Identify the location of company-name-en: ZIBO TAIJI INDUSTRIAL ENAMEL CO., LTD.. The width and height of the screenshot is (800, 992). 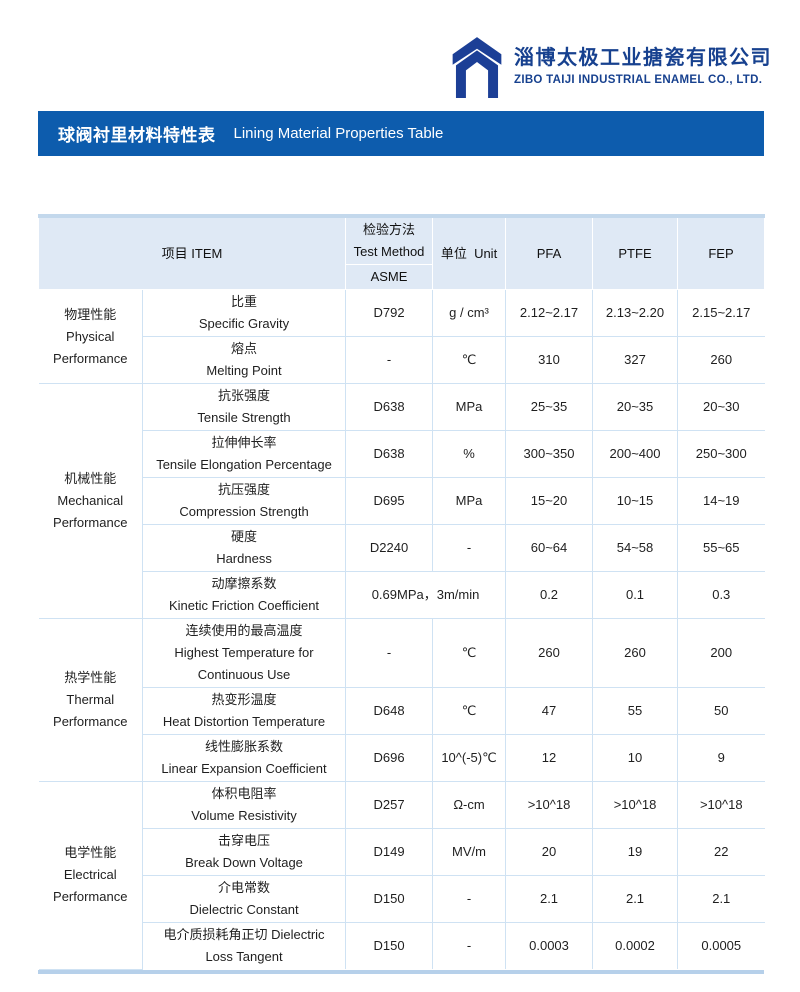
(638, 80).